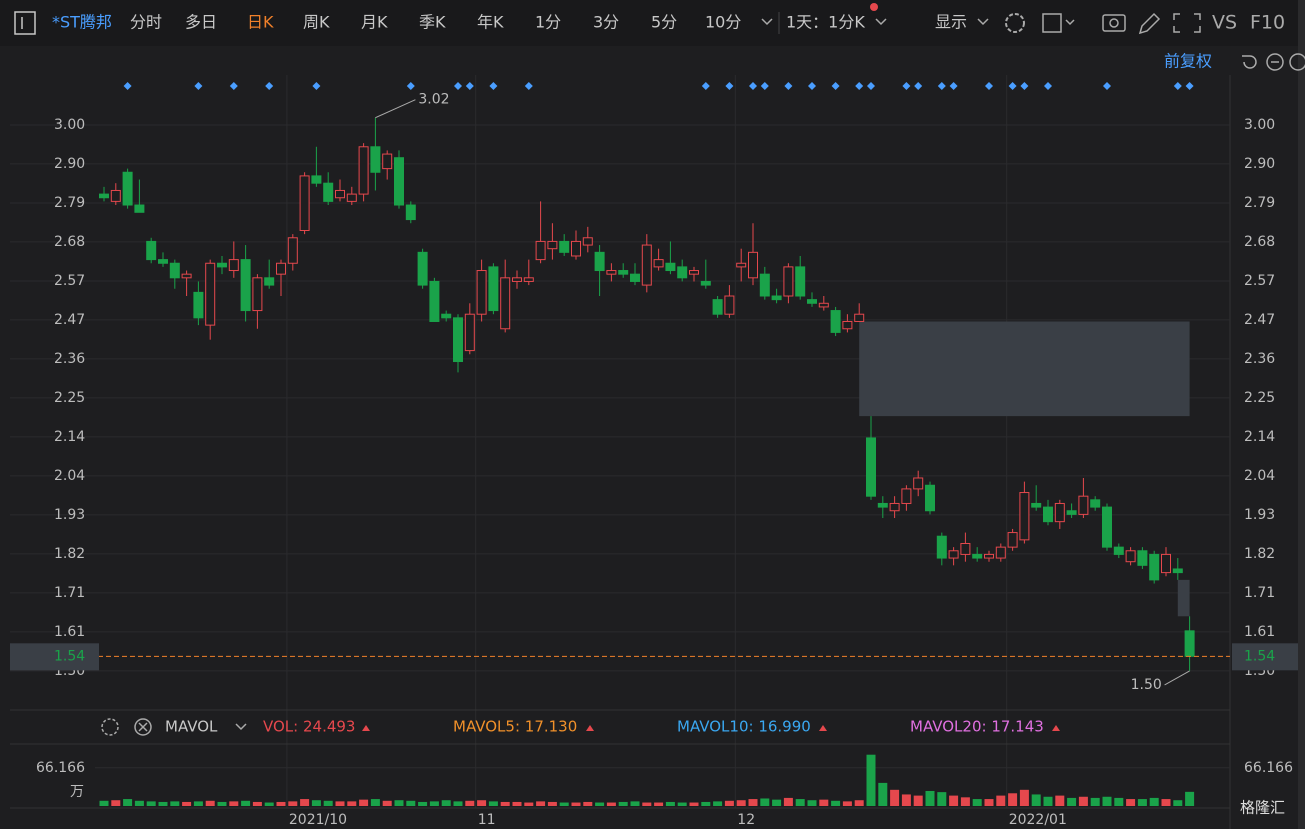  Describe the element at coordinates (433, 100) in the screenshot. I see `annotation: 3.02` at that location.